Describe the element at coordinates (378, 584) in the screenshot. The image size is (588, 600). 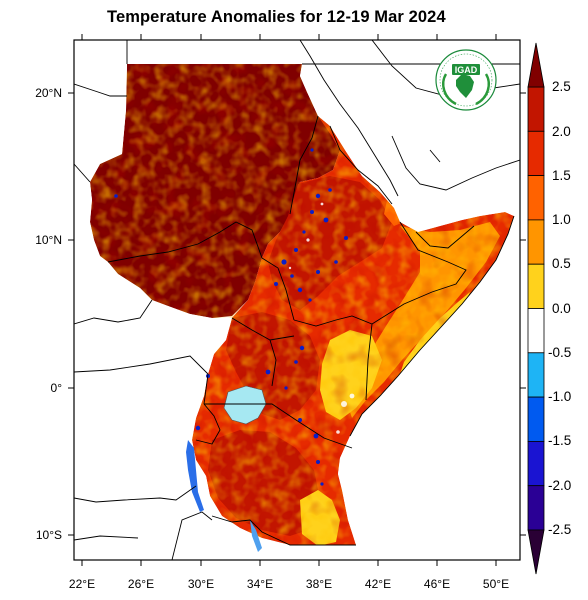
I see `lon-tick-label: 42°E` at that location.